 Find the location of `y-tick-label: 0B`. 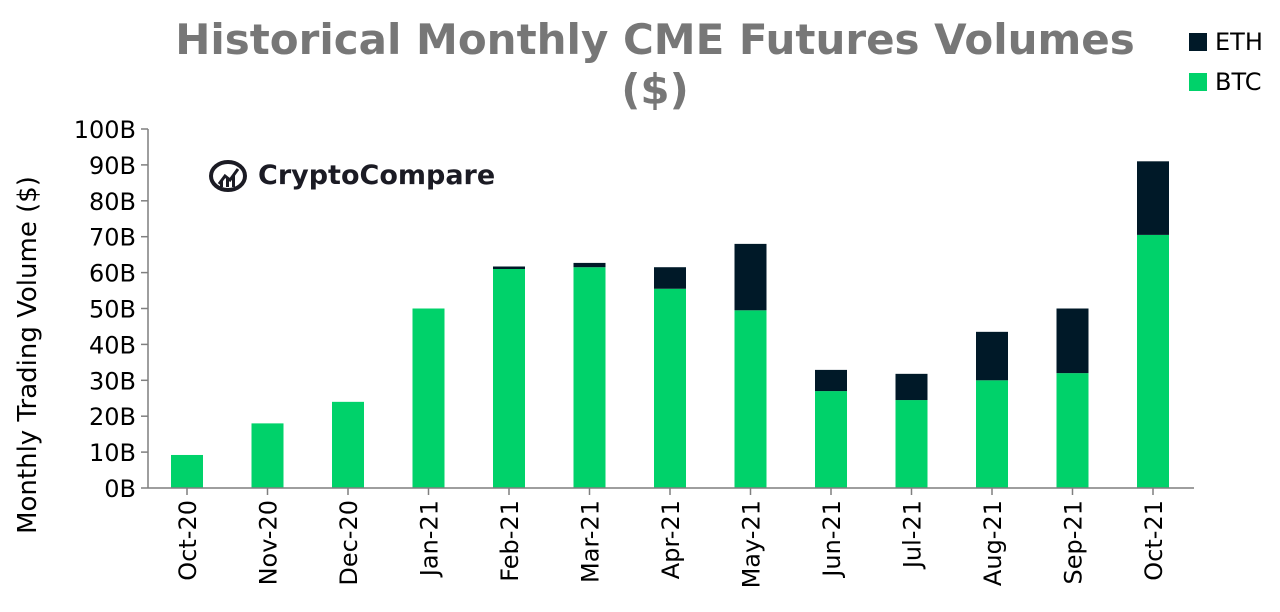

y-tick-label: 0B is located at coordinates (120, 489).